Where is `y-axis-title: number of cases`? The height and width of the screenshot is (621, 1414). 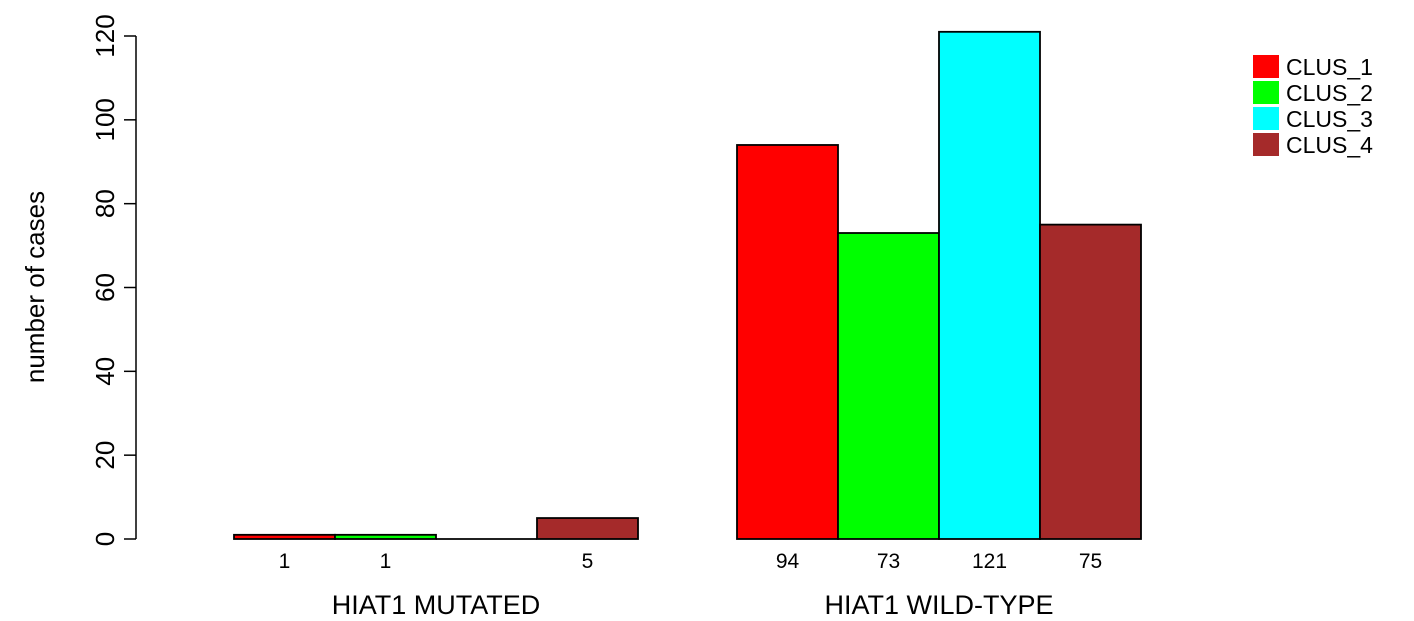 y-axis-title: number of cases is located at coordinates (35, 287).